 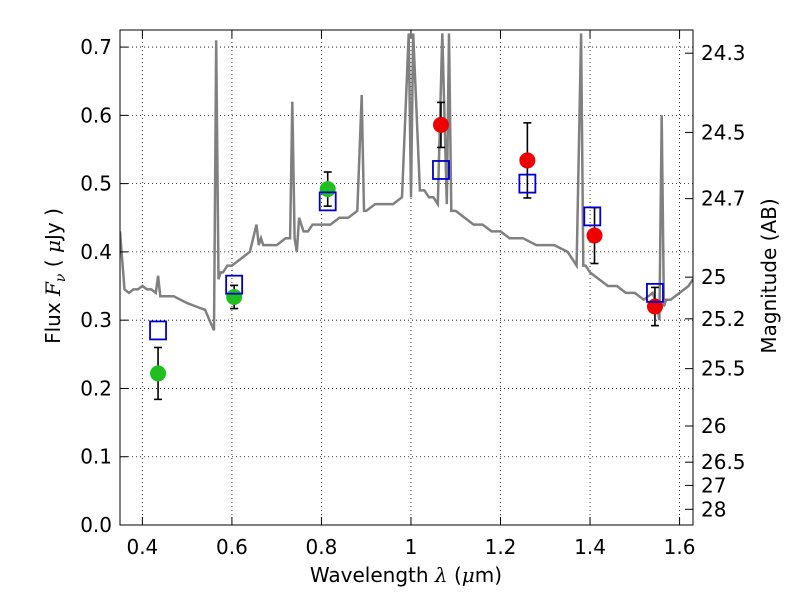 I want to click on y2-tick-label: 24.7, so click(x=723, y=199).